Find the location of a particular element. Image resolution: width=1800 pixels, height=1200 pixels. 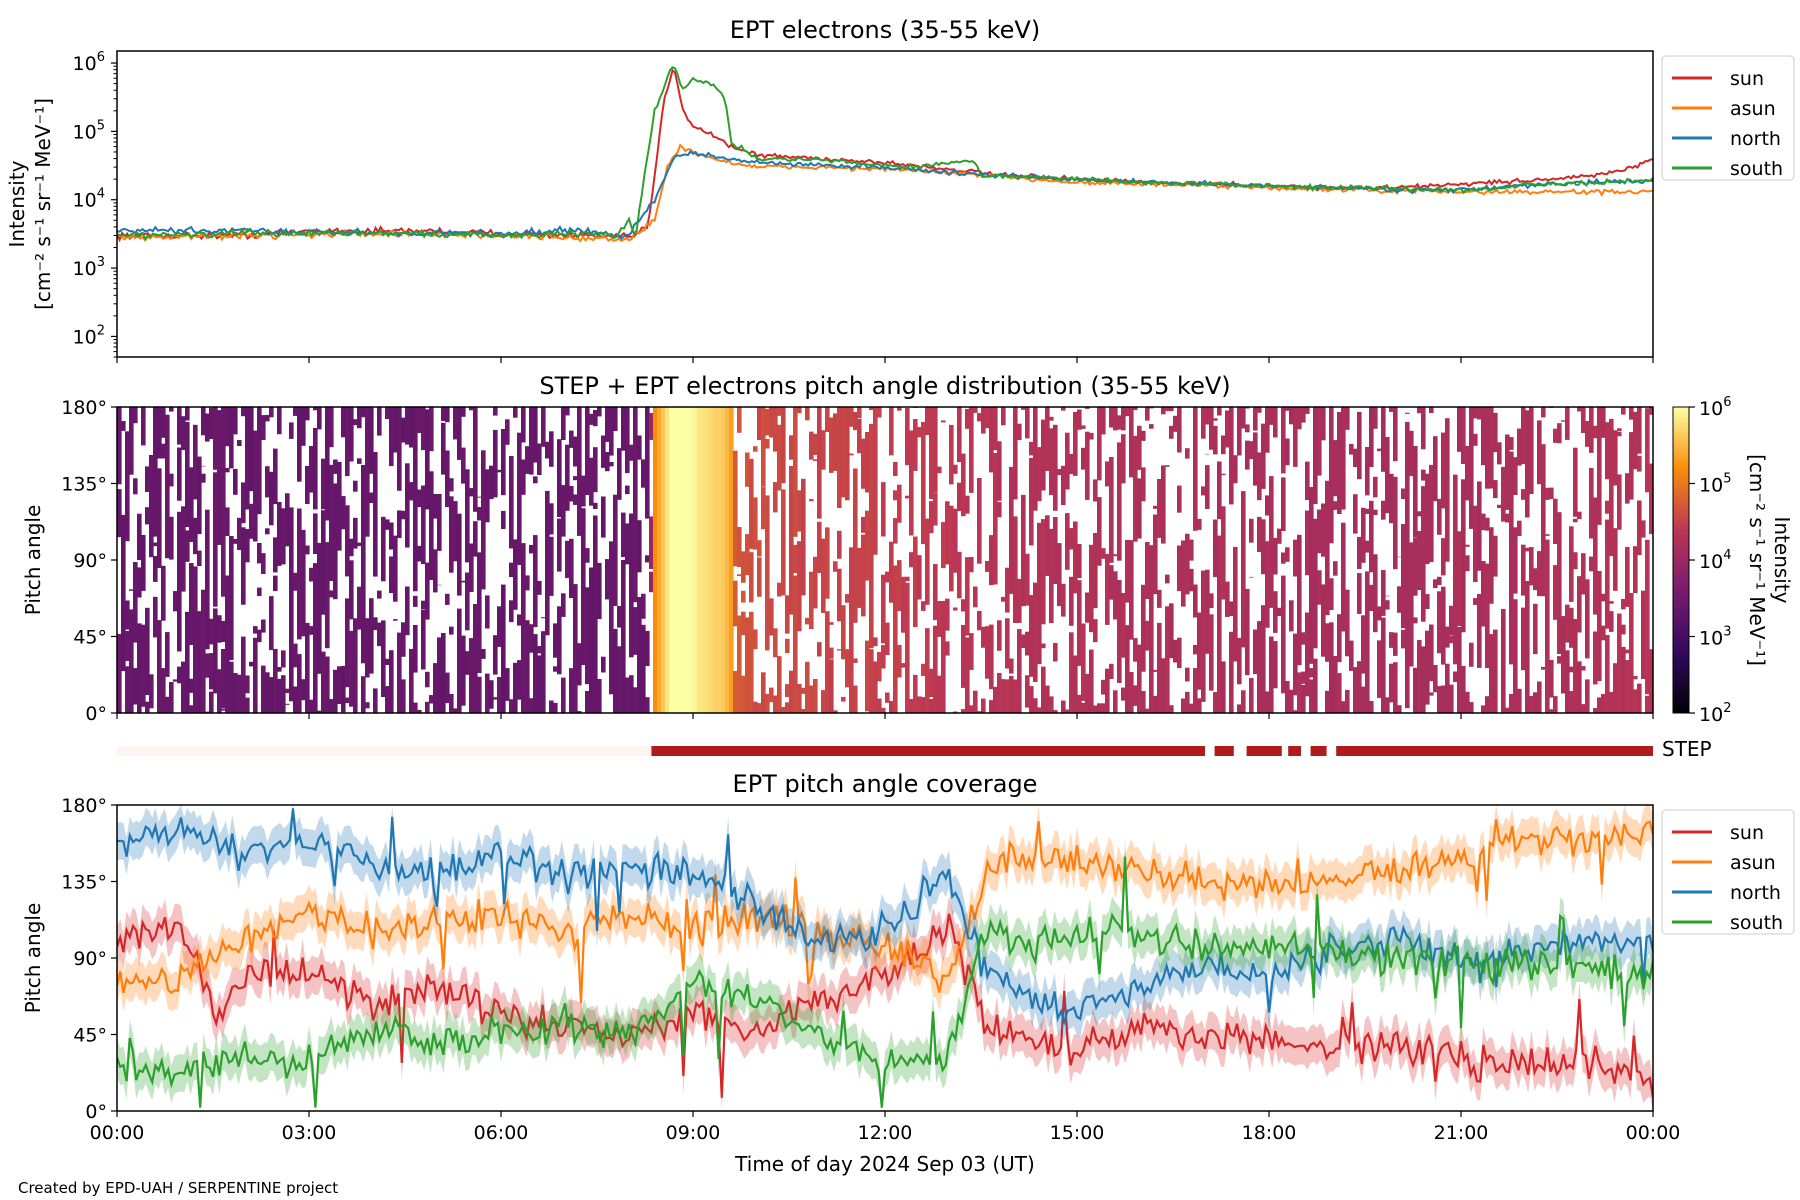

footer-credit: Created by EPD-UAH / SERPENTINE project is located at coordinates (178, 1188).